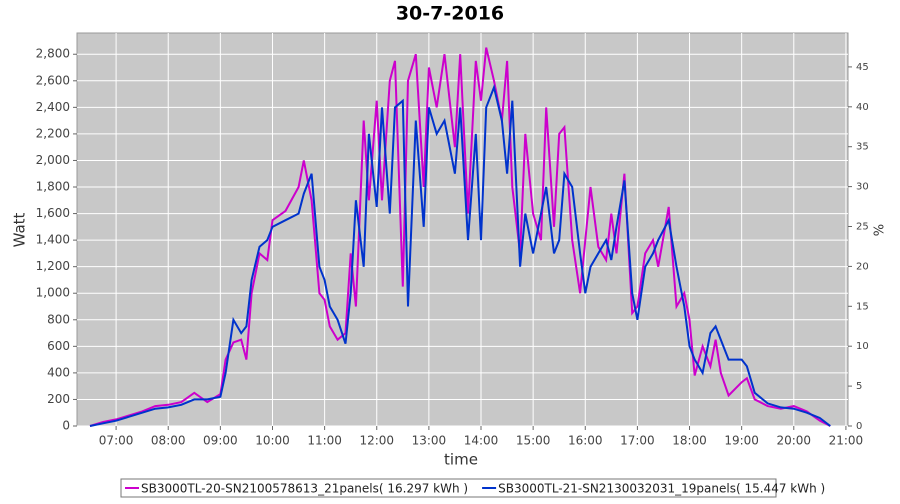  What do you see at coordinates (862, 346) in the screenshot?
I see `y2-tick-label: 10` at bounding box center [862, 346].